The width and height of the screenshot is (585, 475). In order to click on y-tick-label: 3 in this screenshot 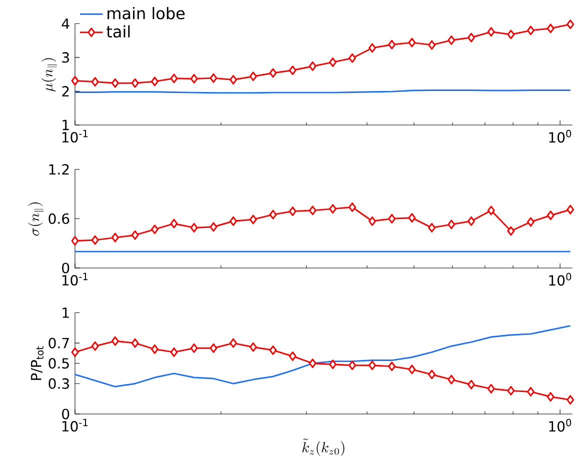, I will do `click(65, 57)`.